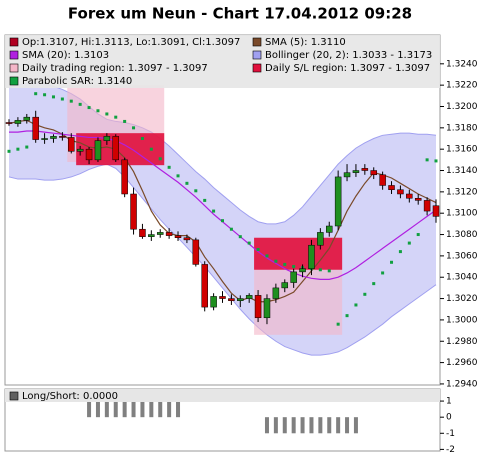 The height and width of the screenshot is (457, 480). What do you see at coordinates (450, 450) in the screenshot?
I see `y-tick-label: -2` at bounding box center [450, 450].